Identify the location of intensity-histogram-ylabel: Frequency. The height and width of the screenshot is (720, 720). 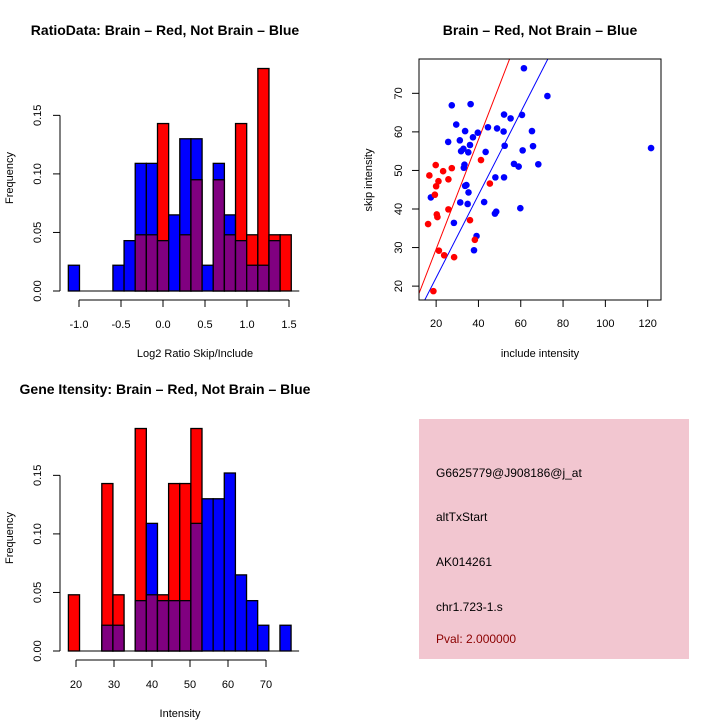
(10, 538).